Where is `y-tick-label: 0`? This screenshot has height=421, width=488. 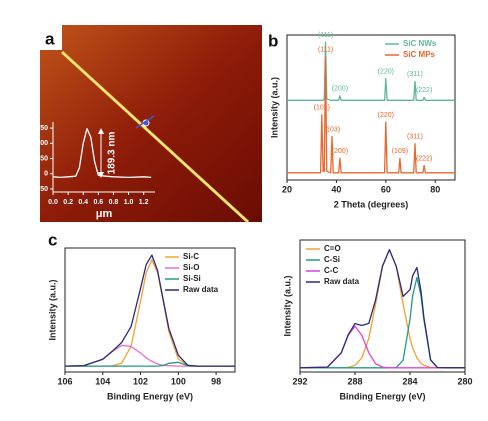
y-tick-label: 0 is located at coordinates (46, 174).